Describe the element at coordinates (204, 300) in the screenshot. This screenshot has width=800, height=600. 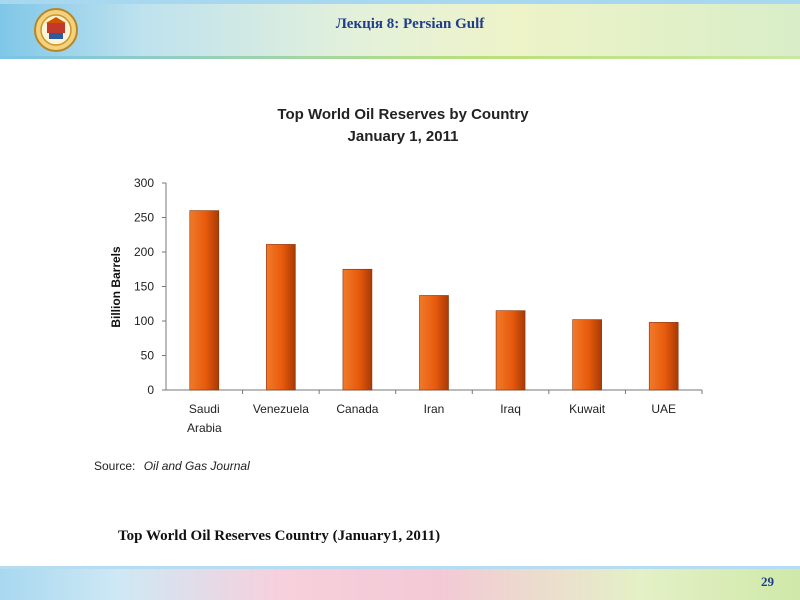
I see `bar-saudi-arabia` at that location.